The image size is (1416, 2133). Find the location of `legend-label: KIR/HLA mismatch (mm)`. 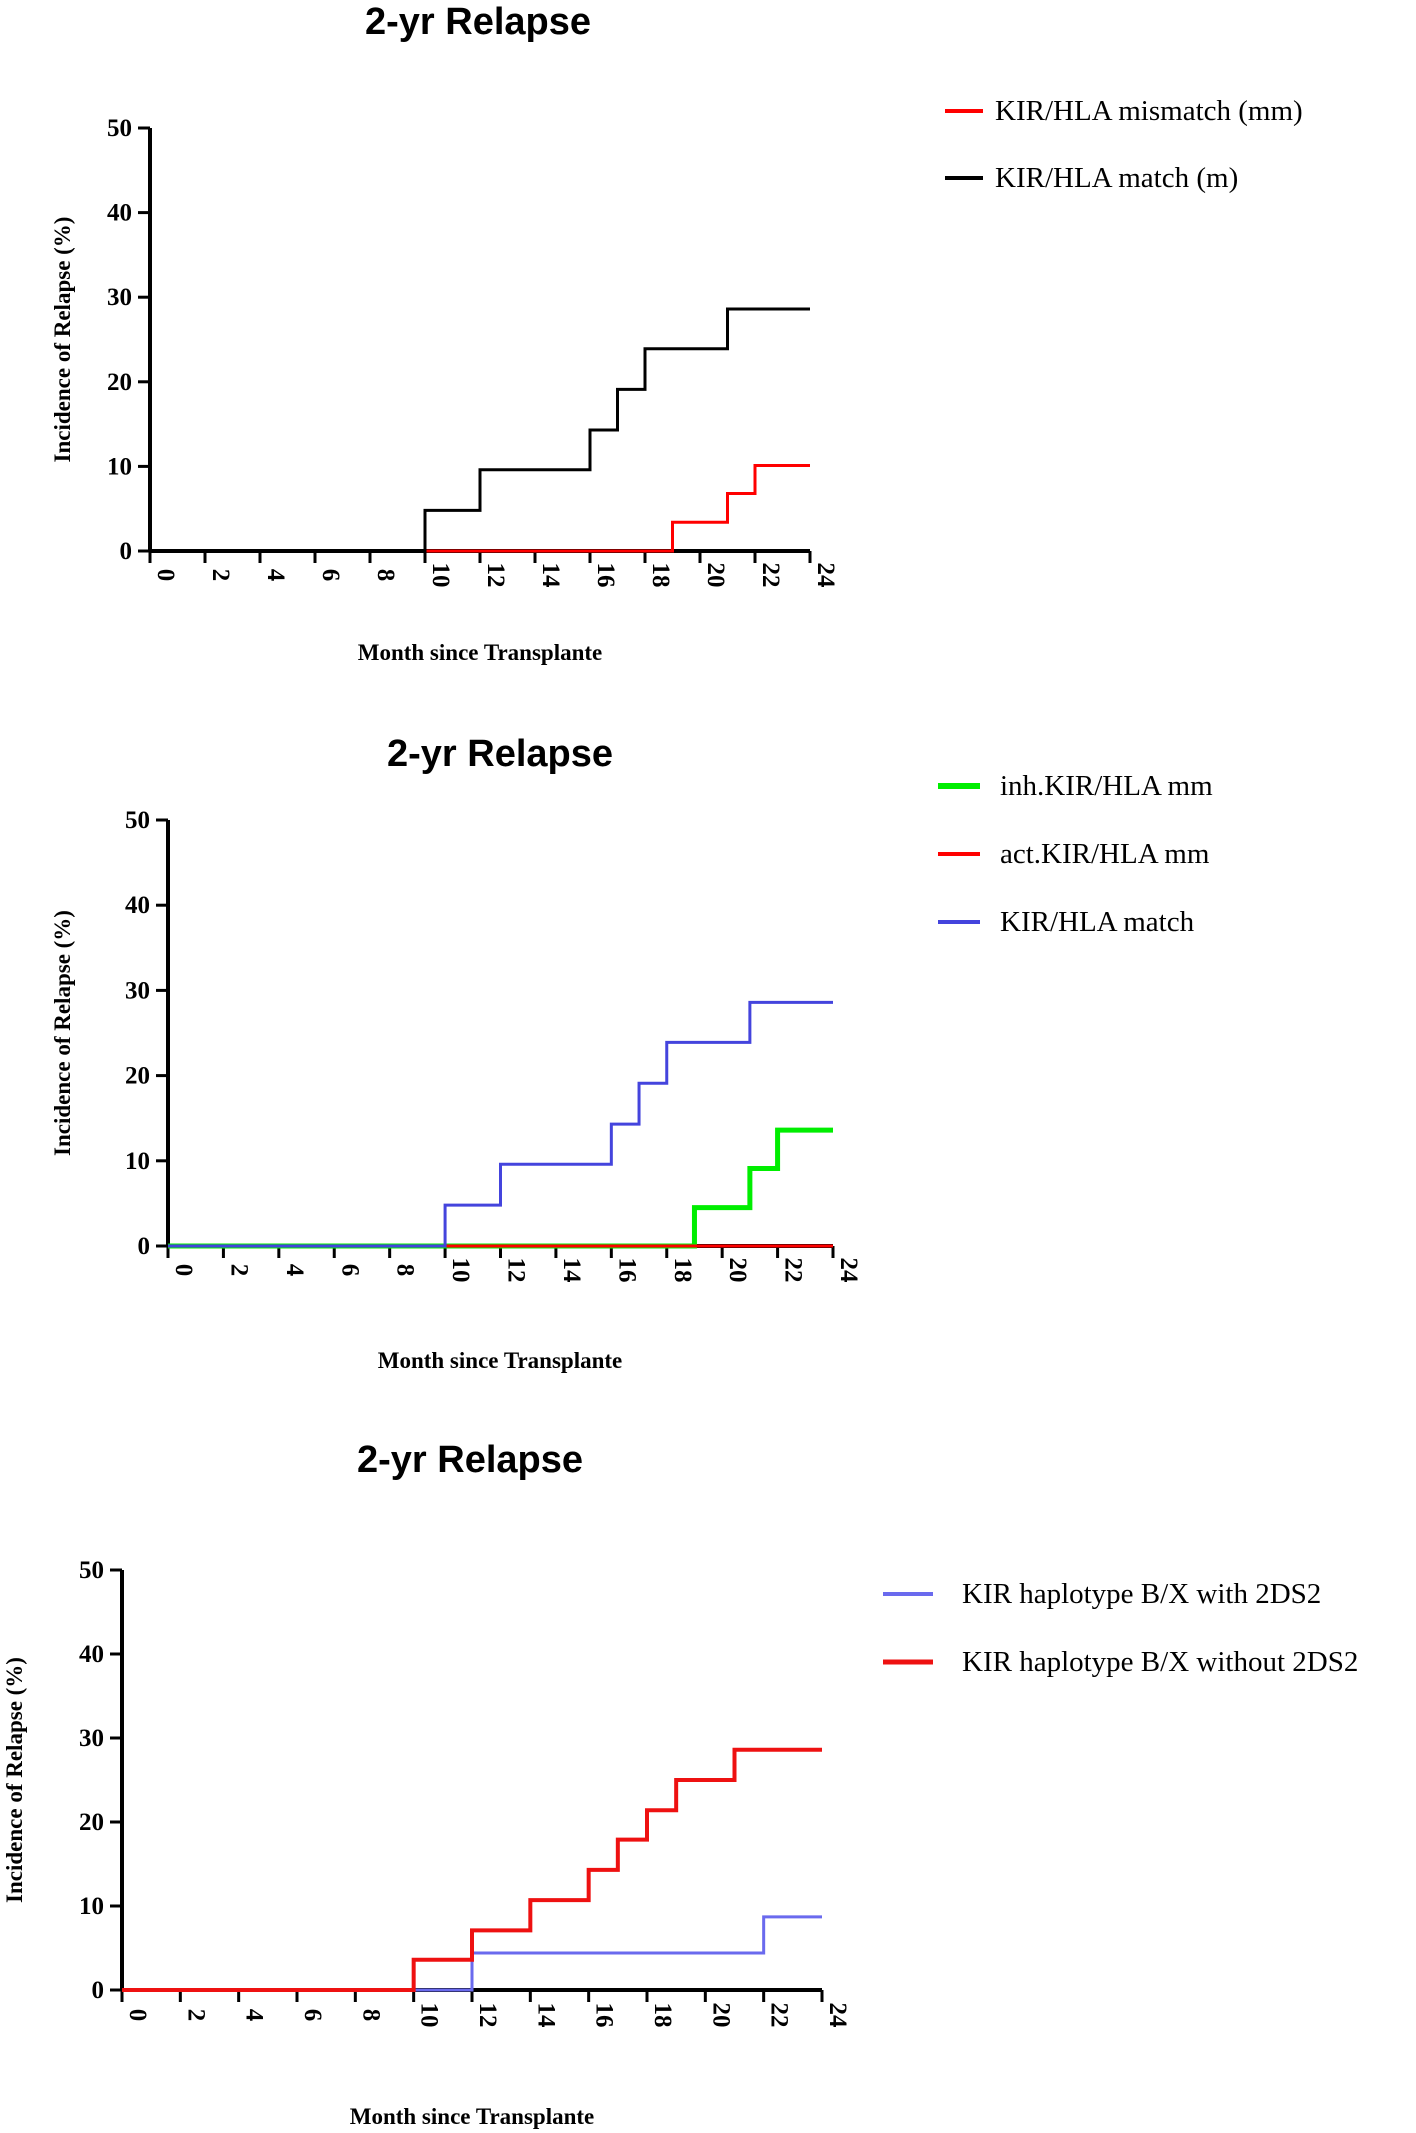

legend-label: KIR/HLA mismatch (mm) is located at coordinates (1149, 111).